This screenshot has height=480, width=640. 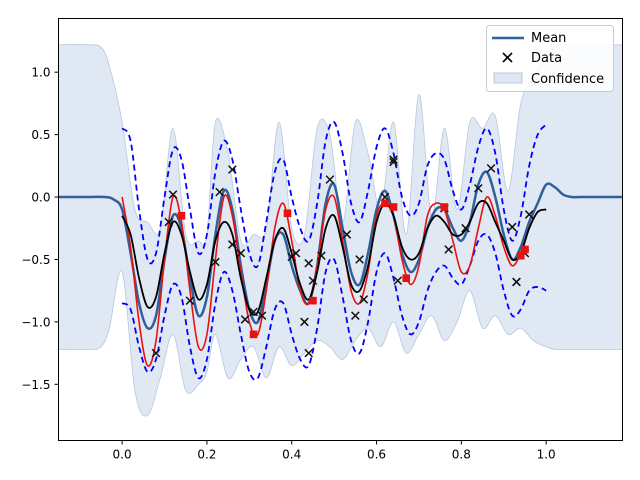 I want to click on x-tick-label: 0.2, so click(x=206, y=455).